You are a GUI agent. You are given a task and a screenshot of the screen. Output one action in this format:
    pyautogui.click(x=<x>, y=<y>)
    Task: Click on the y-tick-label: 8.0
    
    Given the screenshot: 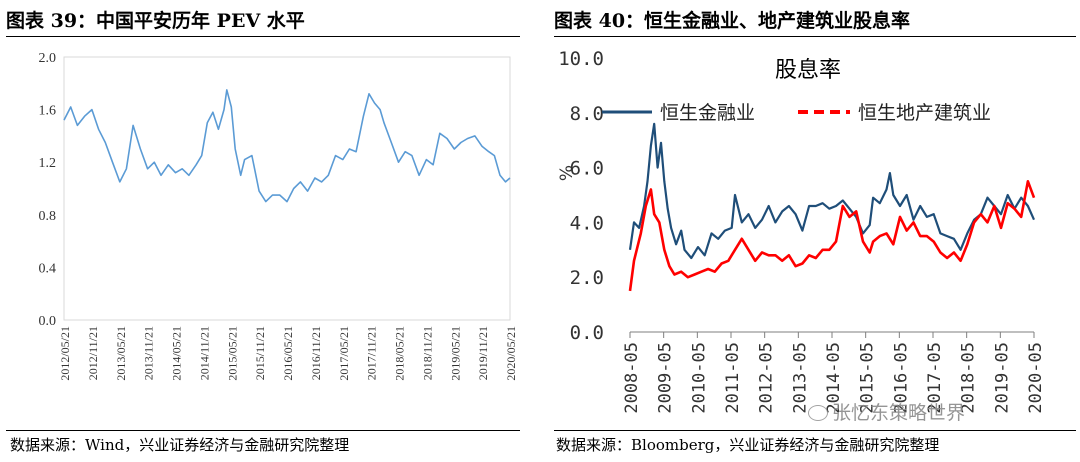 What is the action you would take?
    pyautogui.click(x=587, y=114)
    